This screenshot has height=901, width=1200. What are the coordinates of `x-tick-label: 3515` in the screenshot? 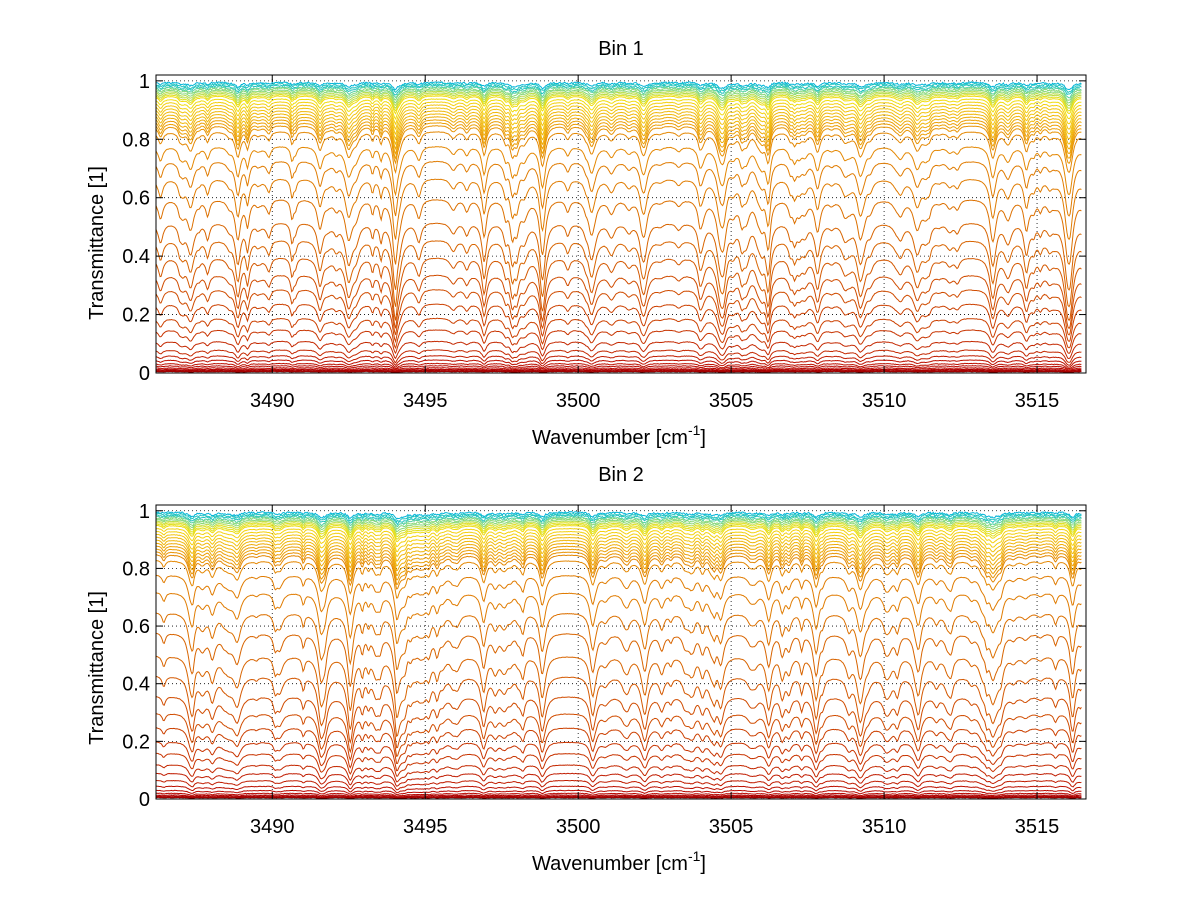 It's located at (1037, 827).